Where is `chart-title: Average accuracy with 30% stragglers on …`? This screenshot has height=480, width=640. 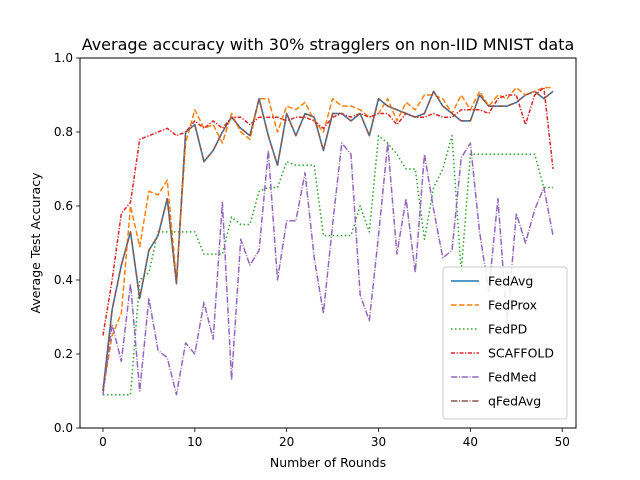
chart-title: Average accuracy with 30% stragglers on … is located at coordinates (328, 44).